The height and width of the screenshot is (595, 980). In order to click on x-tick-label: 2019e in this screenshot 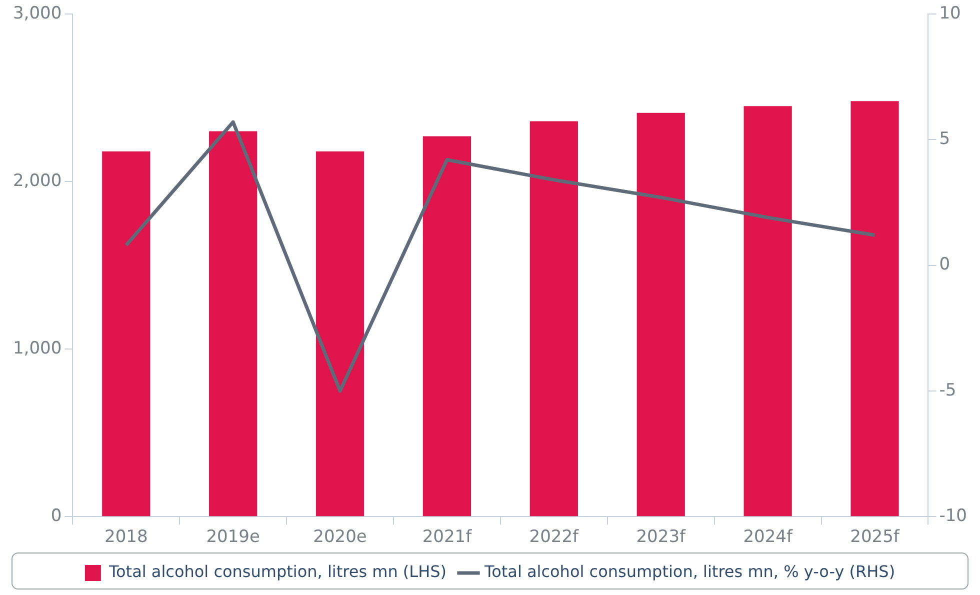, I will do `click(233, 537)`.